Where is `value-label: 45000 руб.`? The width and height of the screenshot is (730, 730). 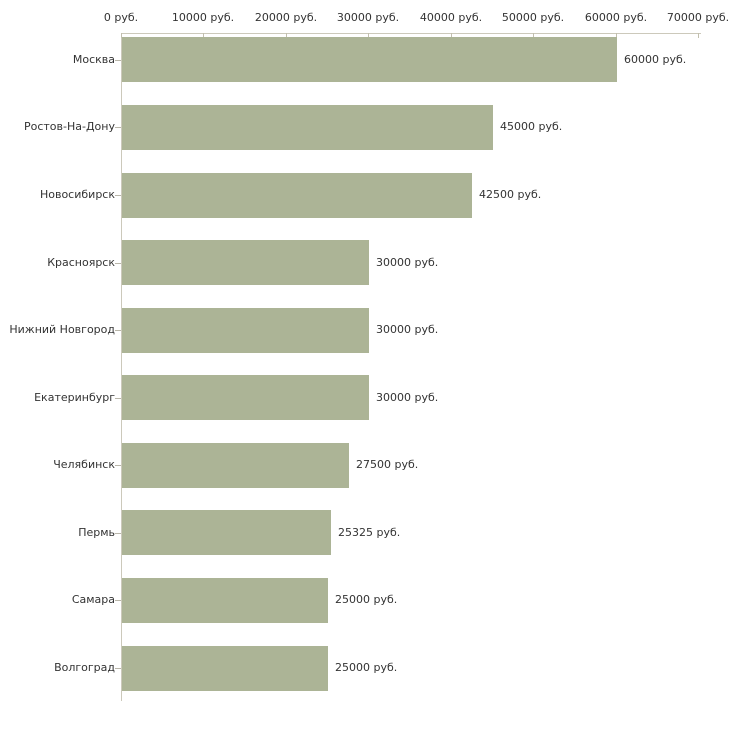 value-label: 45000 руб. is located at coordinates (531, 126).